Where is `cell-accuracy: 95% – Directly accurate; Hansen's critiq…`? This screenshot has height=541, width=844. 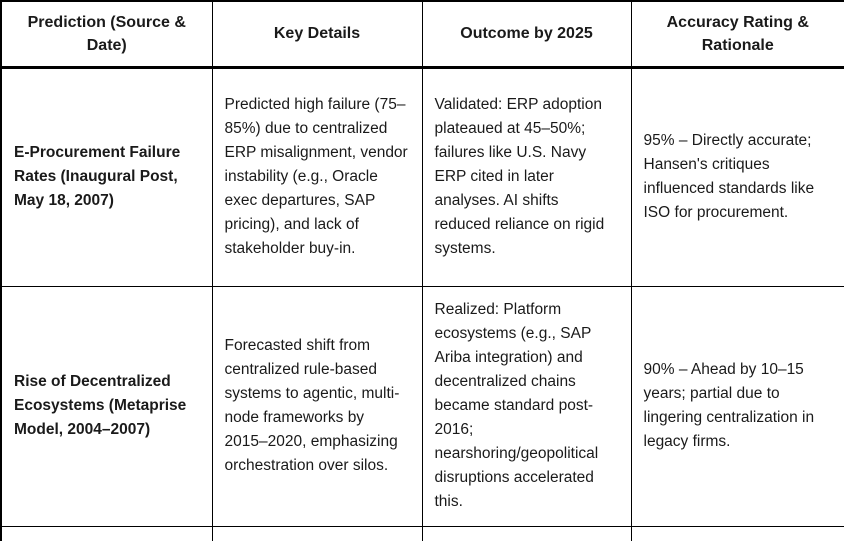 cell-accuracy: 95% – Directly accurate; Hansen's critiq… is located at coordinates (737, 176).